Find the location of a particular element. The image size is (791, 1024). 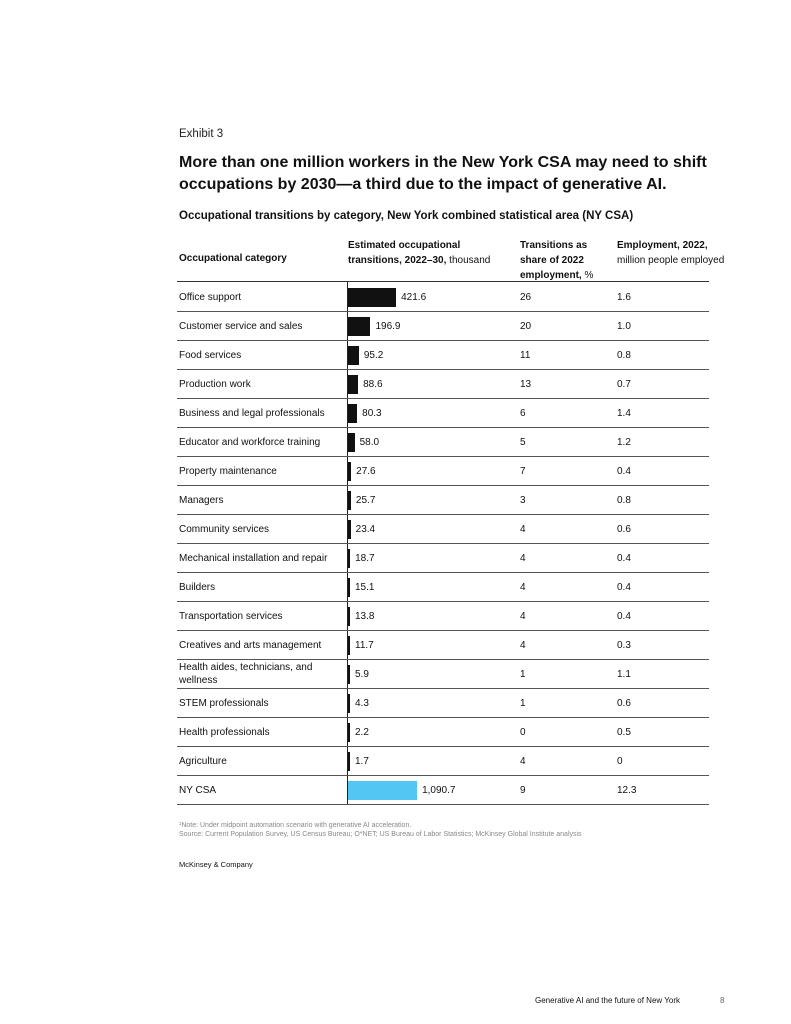

category-label: Builders is located at coordinates (197, 587).